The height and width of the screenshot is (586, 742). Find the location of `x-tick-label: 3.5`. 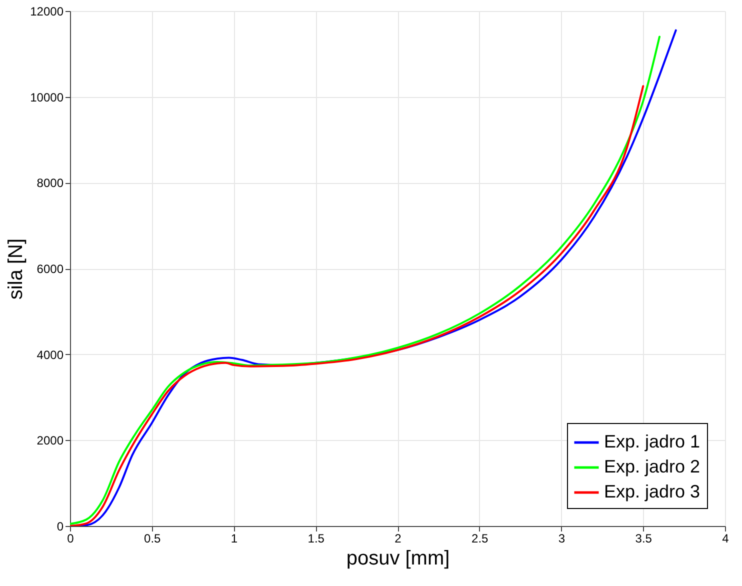

x-tick-label: 3.5 is located at coordinates (643, 539).